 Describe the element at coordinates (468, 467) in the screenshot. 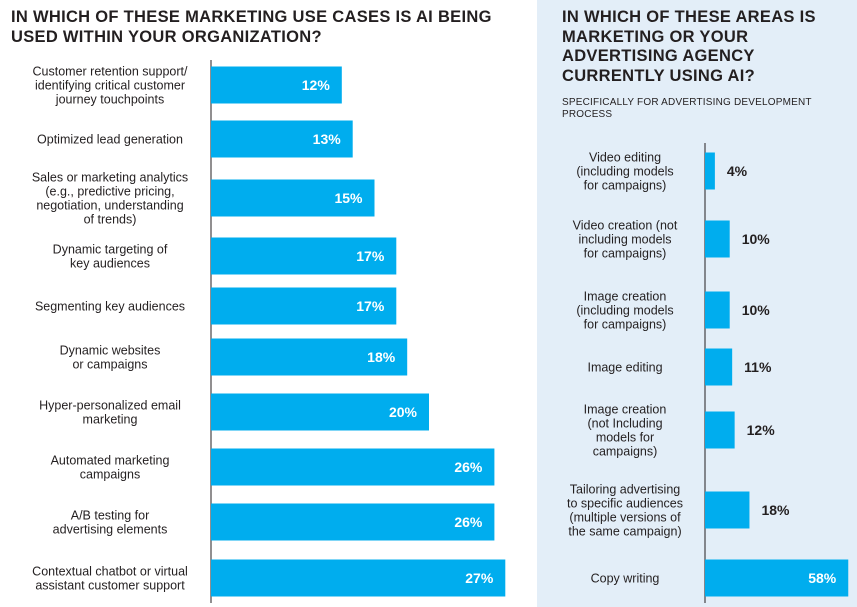

I see `left-value-label-8: 26%` at that location.